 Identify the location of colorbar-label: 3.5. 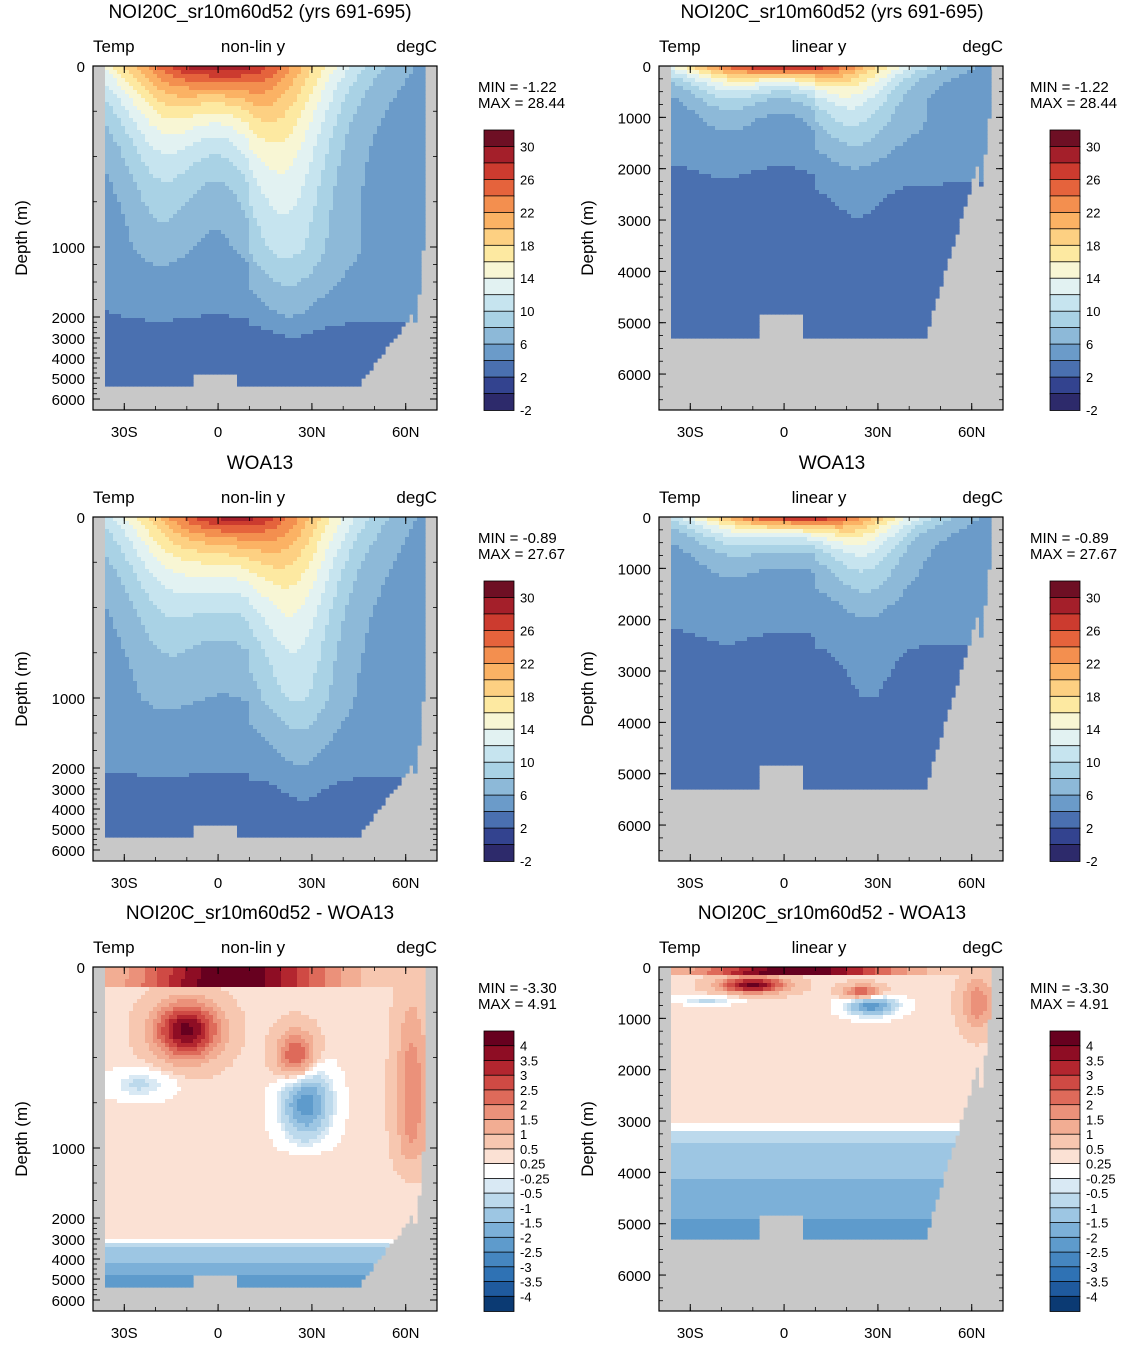
(1095, 1060).